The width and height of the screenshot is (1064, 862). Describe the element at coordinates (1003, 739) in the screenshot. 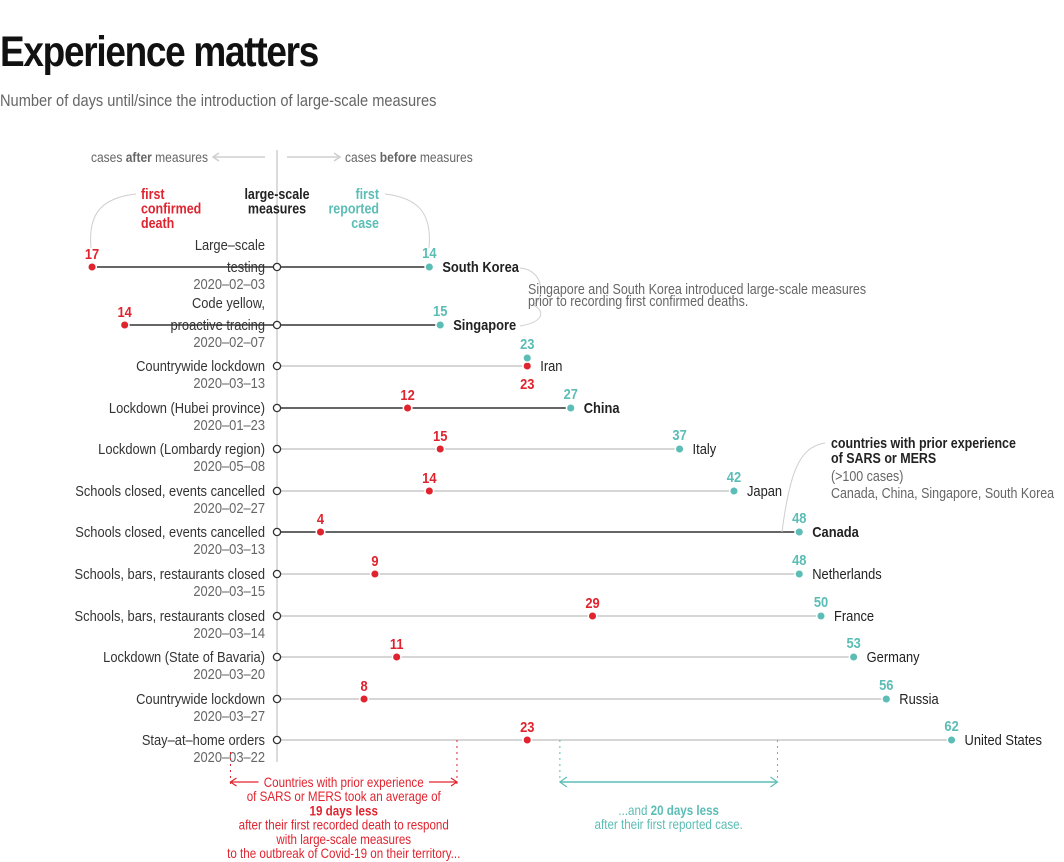

I see `country-label-group: United States` at that location.